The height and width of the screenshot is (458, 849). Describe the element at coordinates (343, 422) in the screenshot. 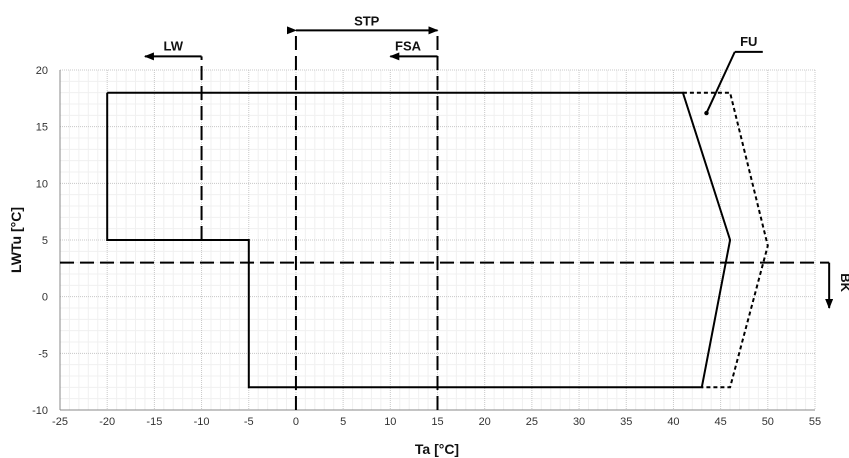

I see `x-tick-label: 5` at that location.